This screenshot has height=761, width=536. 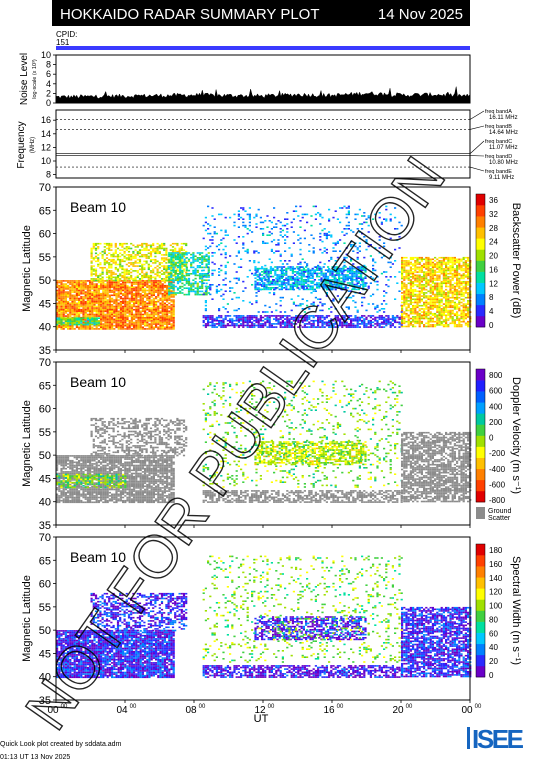 I want to click on frequency-band-name: freq bandA, so click(x=498, y=112).